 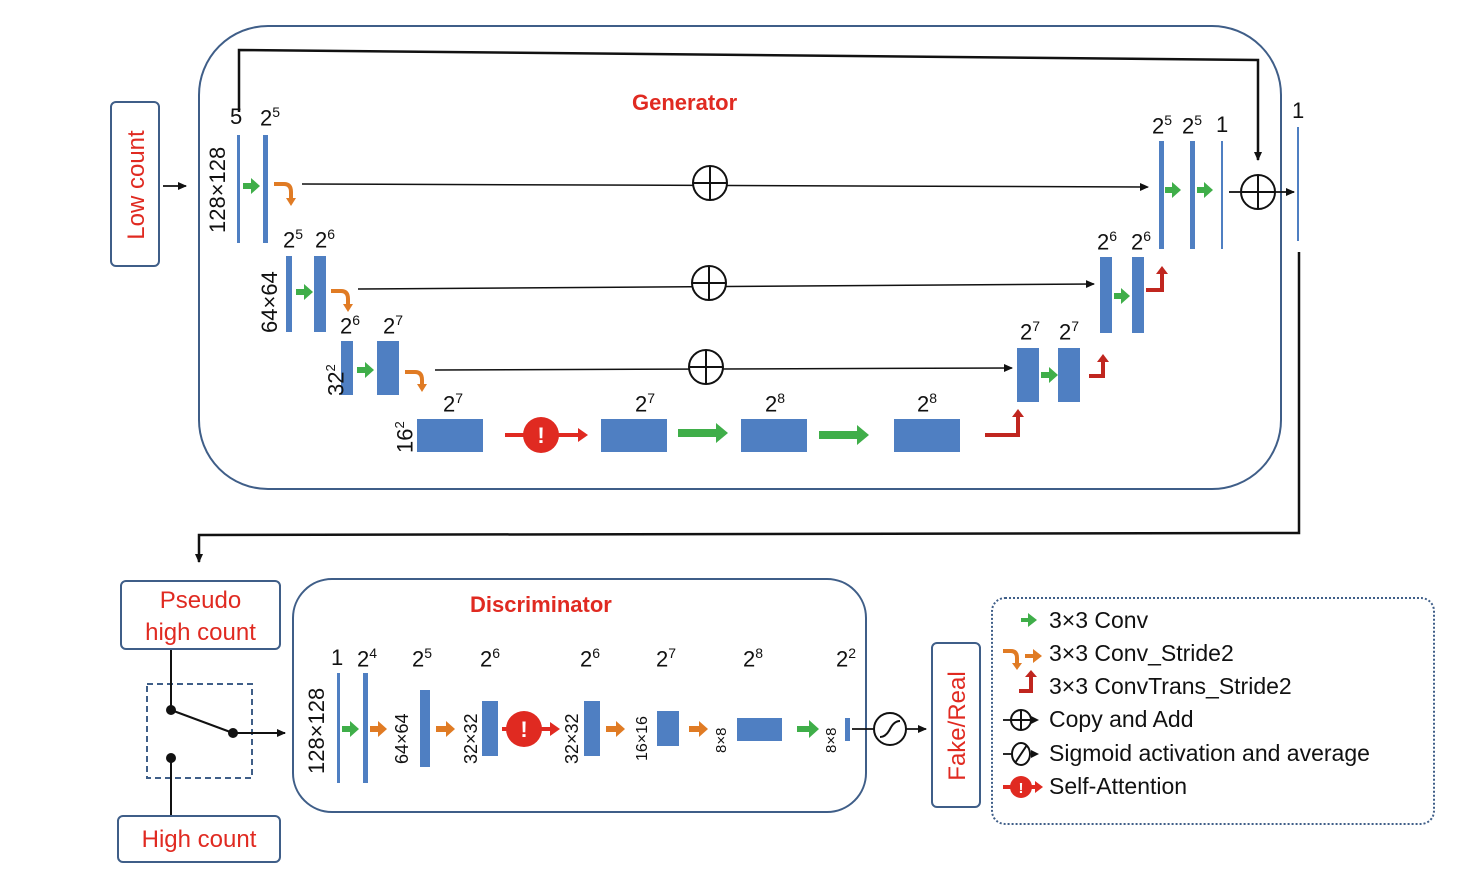 What do you see at coordinates (846, 658) in the screenshot?
I see `disc-ch-8: 22` at bounding box center [846, 658].